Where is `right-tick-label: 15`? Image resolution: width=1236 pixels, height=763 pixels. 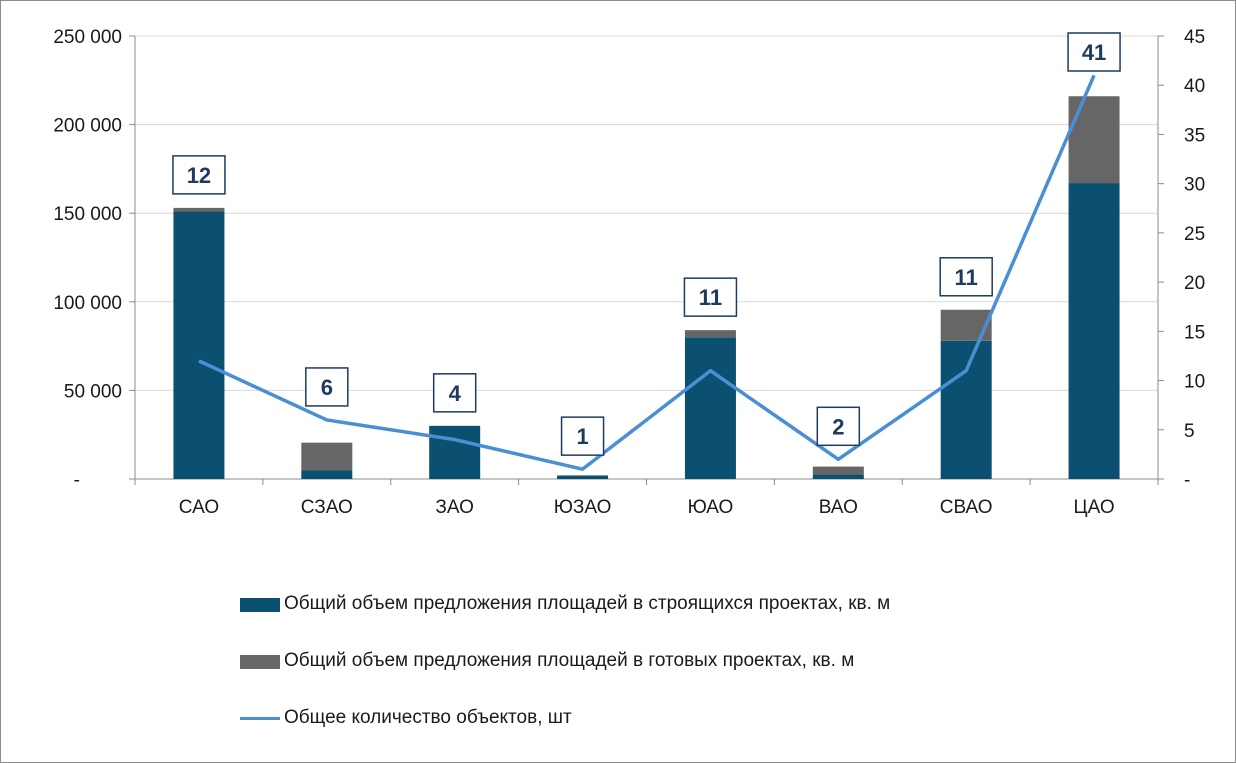
right-tick-label: 15 is located at coordinates (1194, 332).